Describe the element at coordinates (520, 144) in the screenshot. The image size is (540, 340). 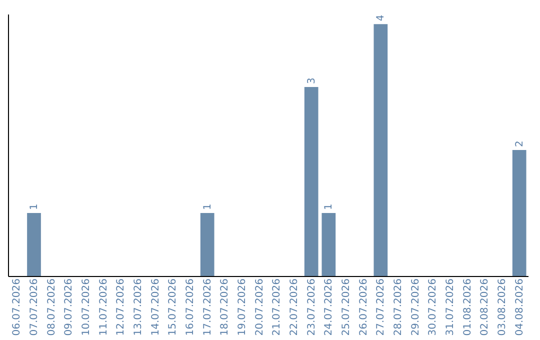
I see `data-label: 2` at that location.